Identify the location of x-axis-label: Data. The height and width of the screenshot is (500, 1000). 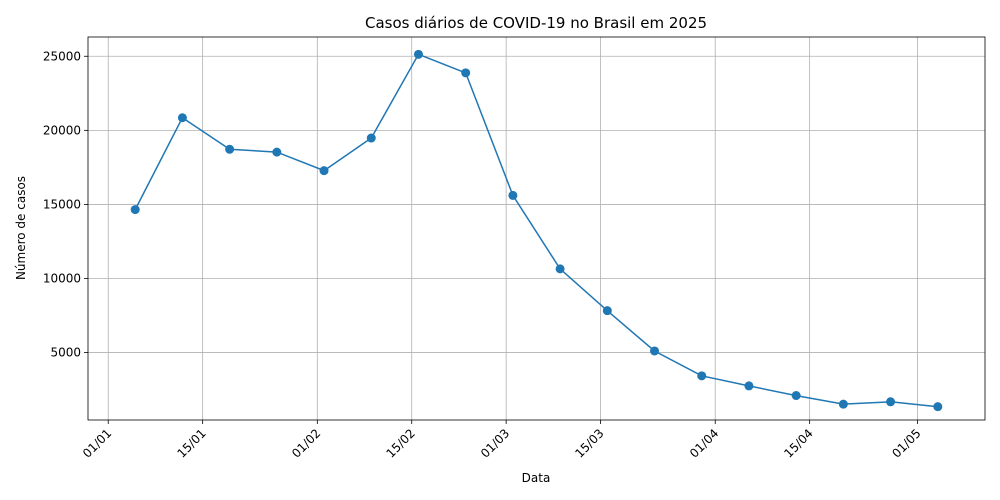
(536, 478).